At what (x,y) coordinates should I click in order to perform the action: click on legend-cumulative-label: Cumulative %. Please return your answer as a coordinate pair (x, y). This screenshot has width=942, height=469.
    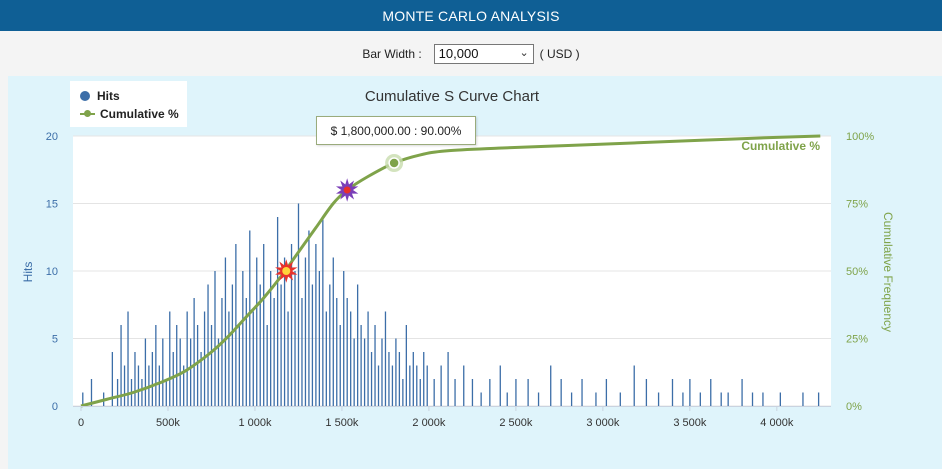
    Looking at the image, I should click on (139, 114).